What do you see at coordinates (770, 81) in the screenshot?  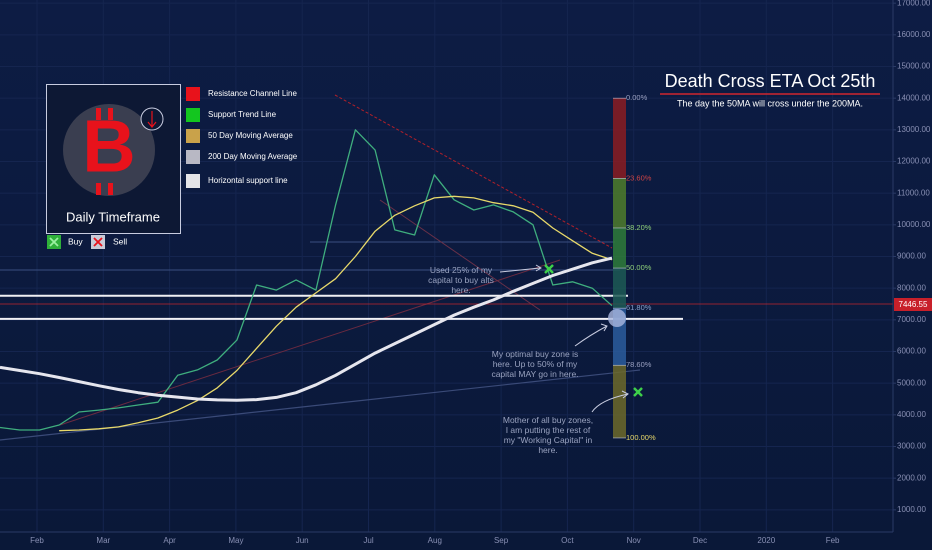 I see `chart-title: Death Cross ETA Oct 25th` at bounding box center [770, 81].